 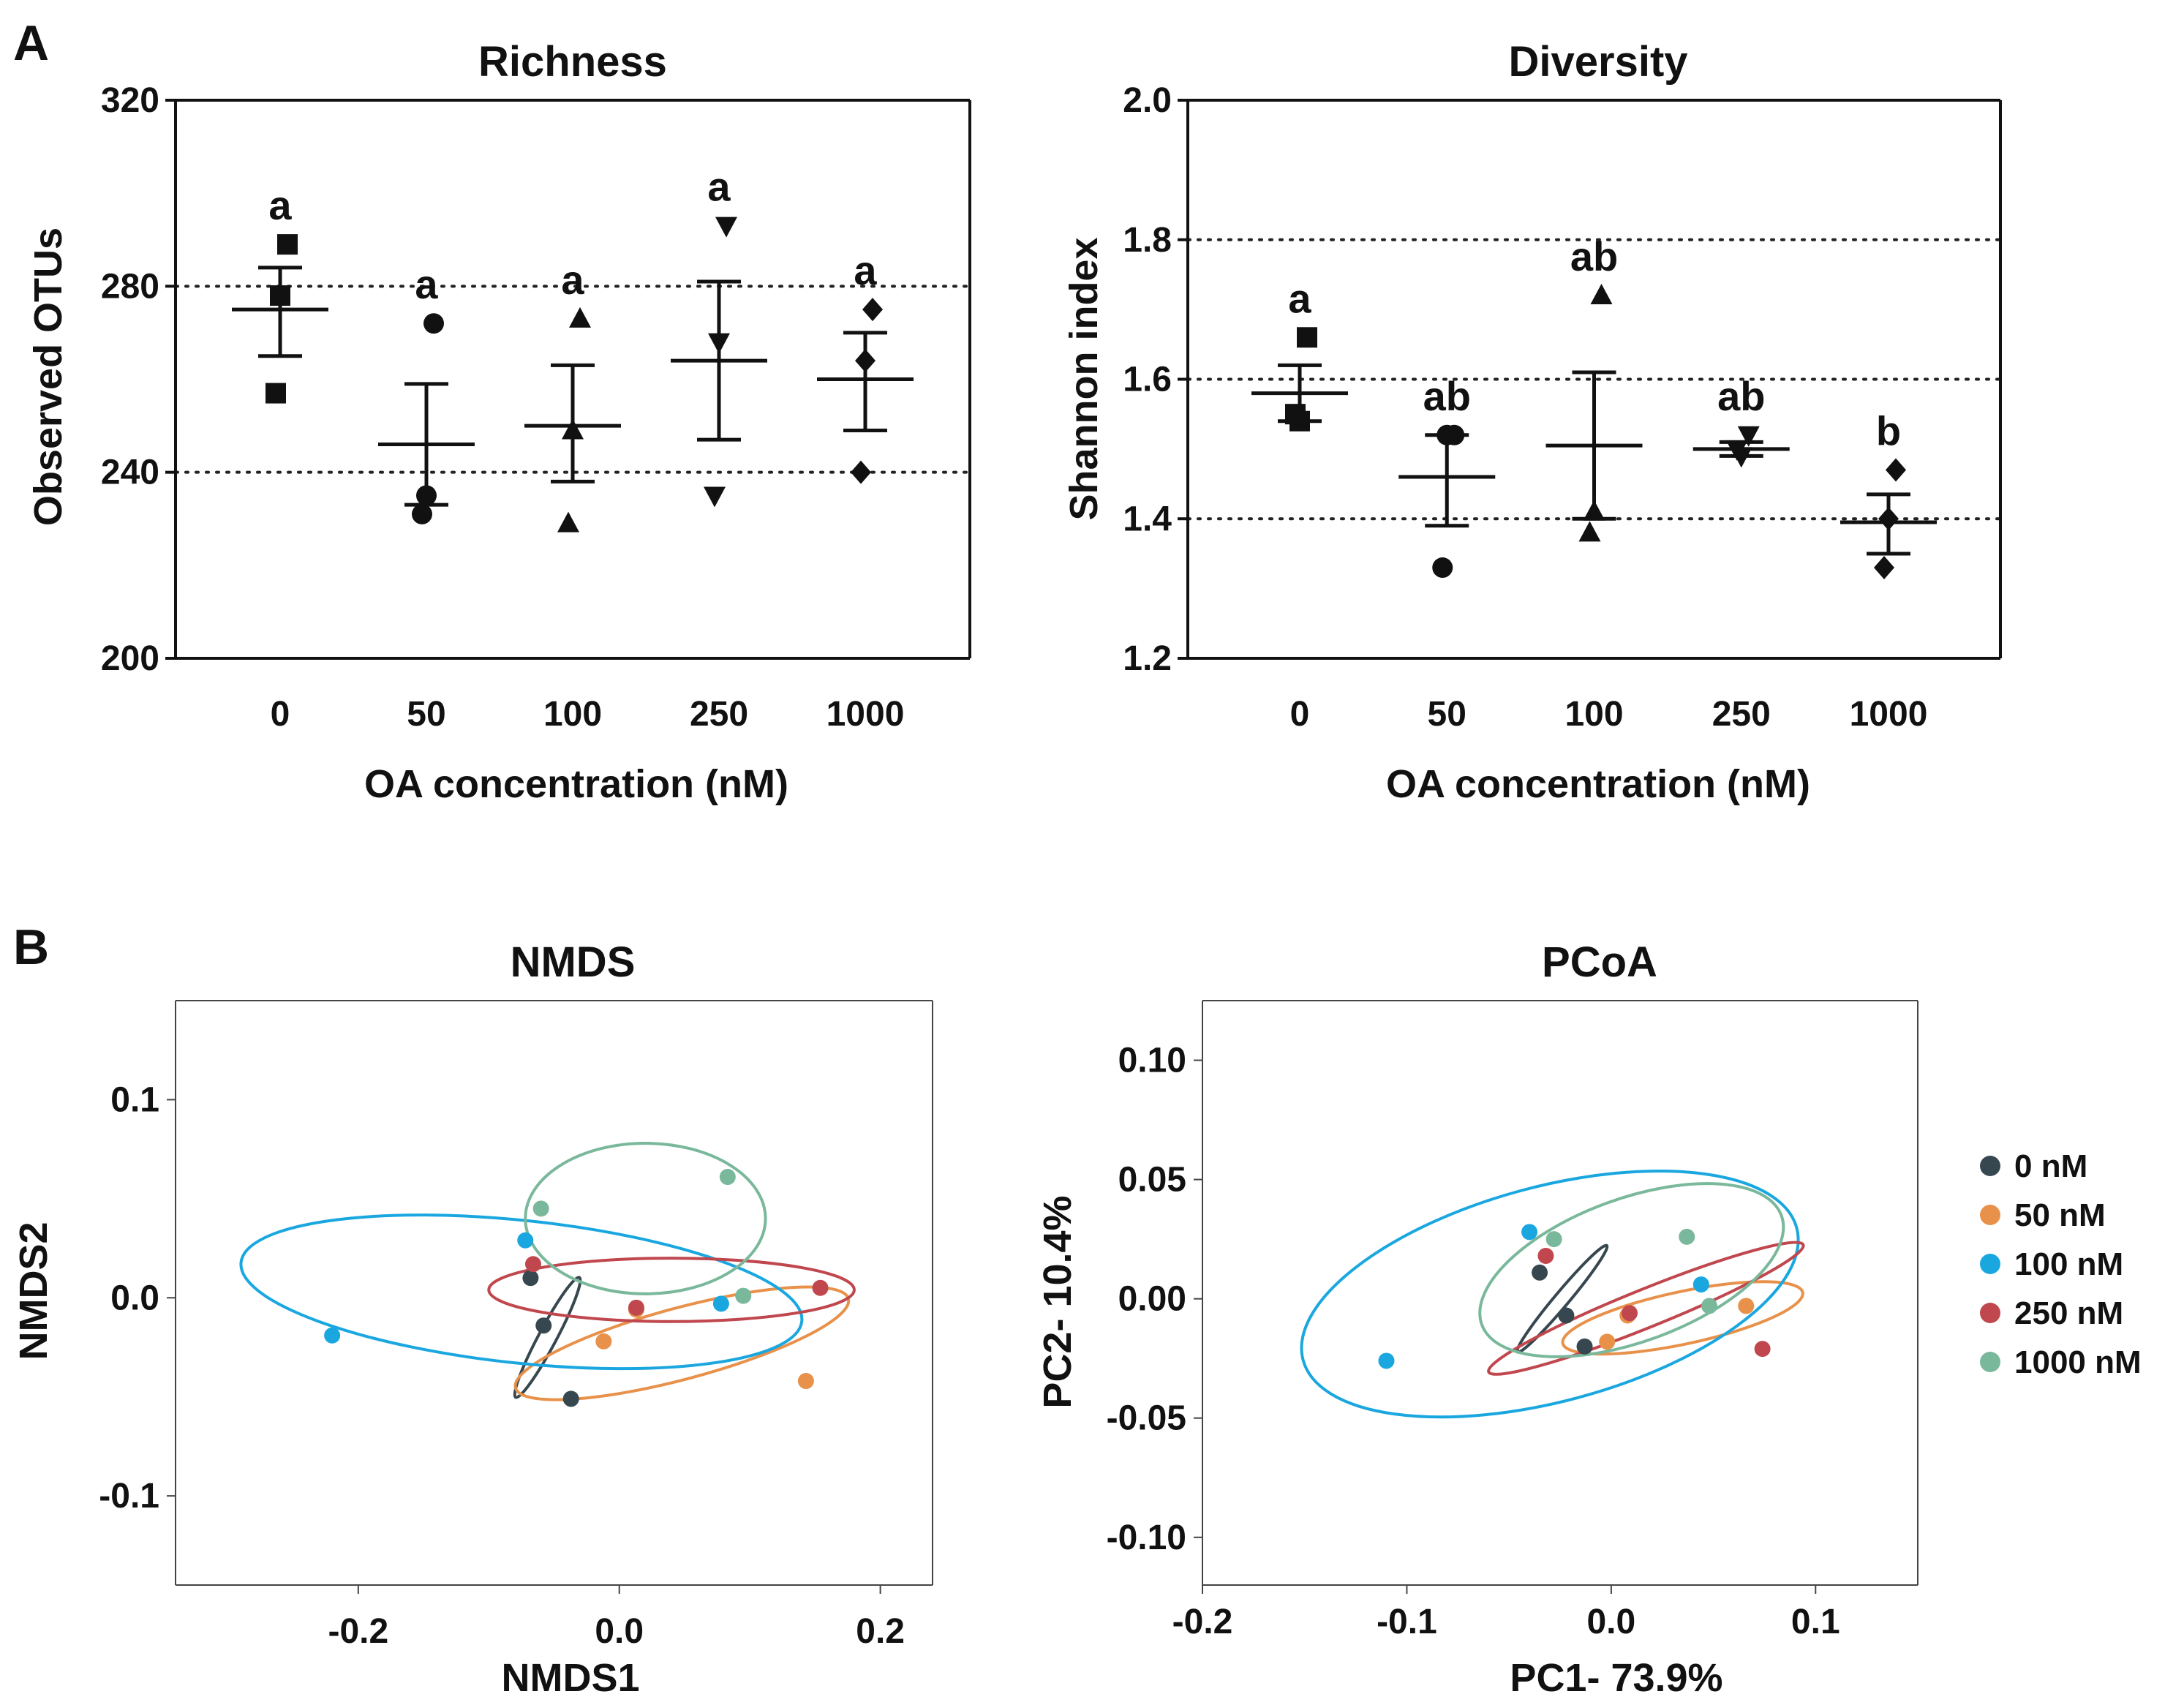 What do you see at coordinates (1594, 256) in the screenshot?
I see `diversity-significance-label-100: ab` at bounding box center [1594, 256].